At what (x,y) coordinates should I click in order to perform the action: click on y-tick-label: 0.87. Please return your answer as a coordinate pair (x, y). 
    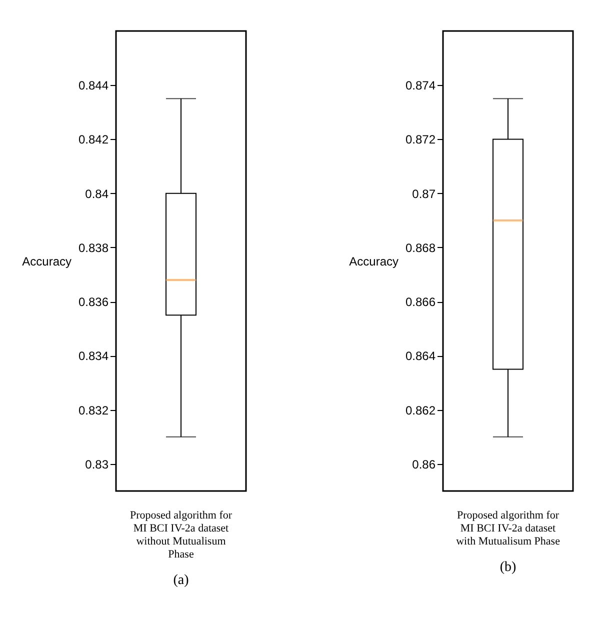
    Looking at the image, I should click on (424, 193).